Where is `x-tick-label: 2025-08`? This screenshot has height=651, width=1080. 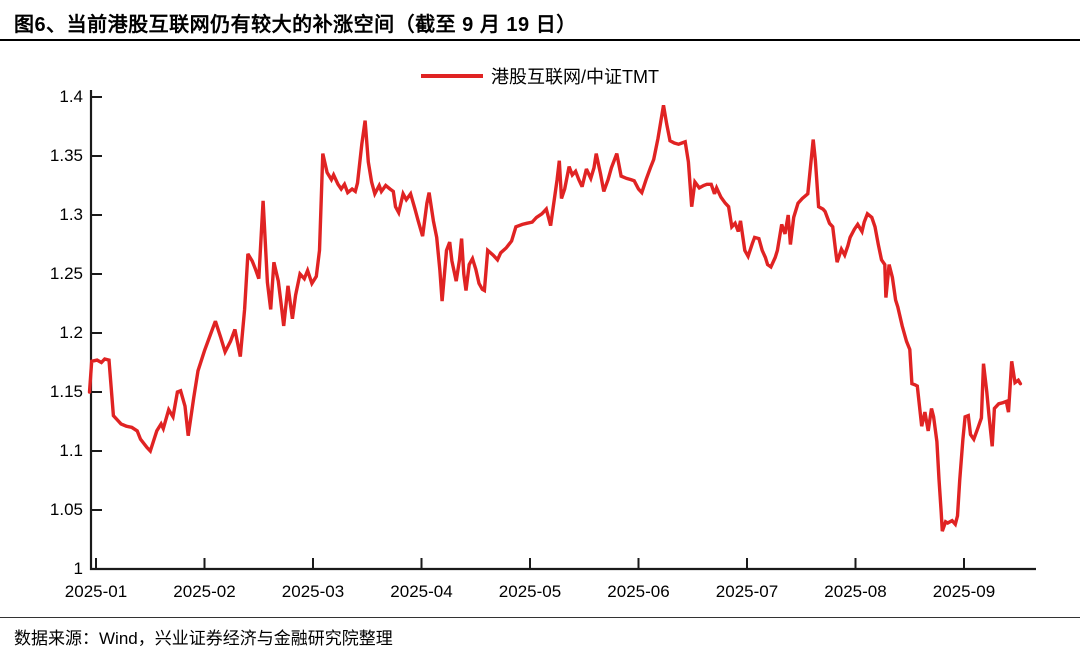
x-tick-label: 2025-08 is located at coordinates (855, 591).